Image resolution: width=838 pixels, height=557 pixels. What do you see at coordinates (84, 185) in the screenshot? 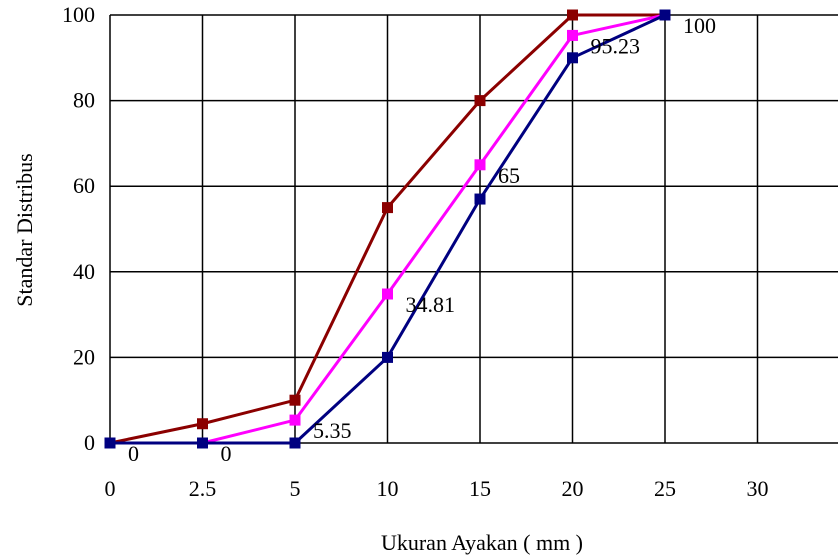
I see `y-tick-label: 60` at bounding box center [84, 185].